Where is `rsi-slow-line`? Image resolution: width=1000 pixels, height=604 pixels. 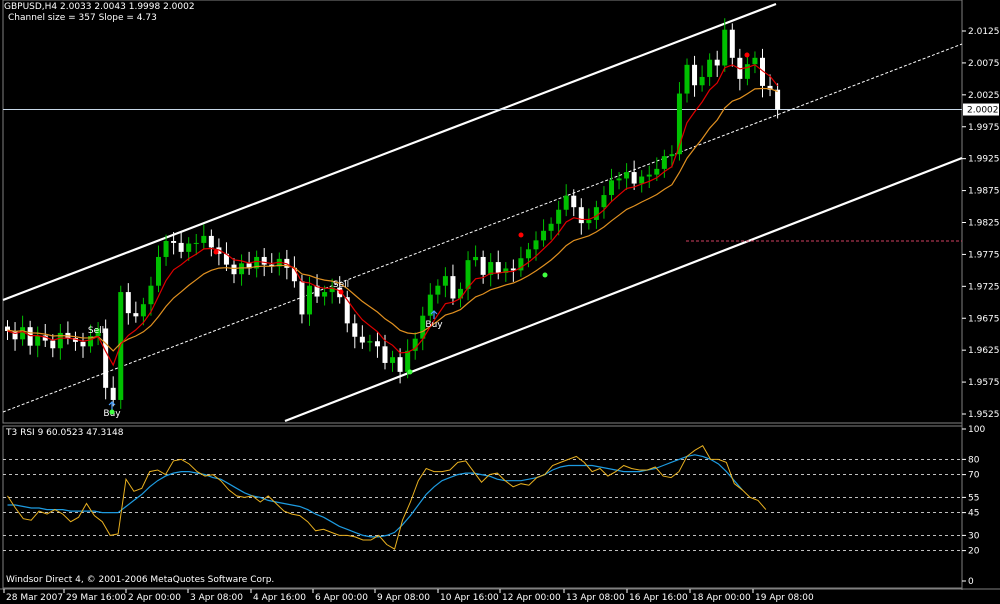 rsi-slow-line is located at coordinates (375, 496).